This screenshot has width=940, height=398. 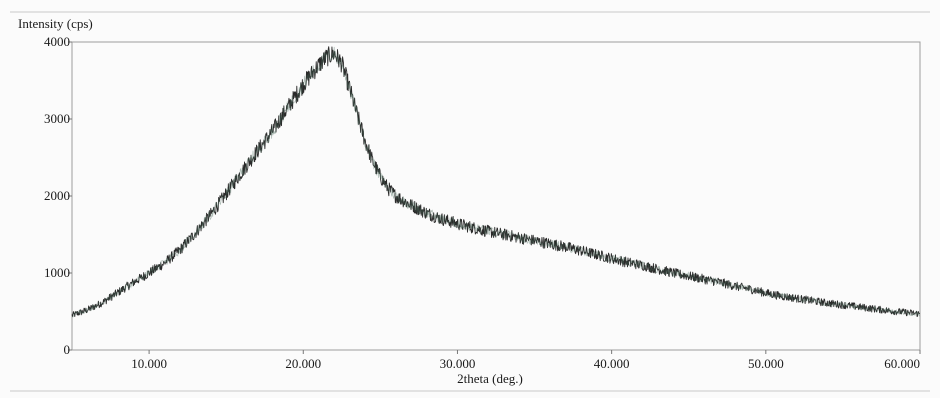 What do you see at coordinates (766, 363) in the screenshot?
I see `x-tick-label: 50.000` at bounding box center [766, 363].